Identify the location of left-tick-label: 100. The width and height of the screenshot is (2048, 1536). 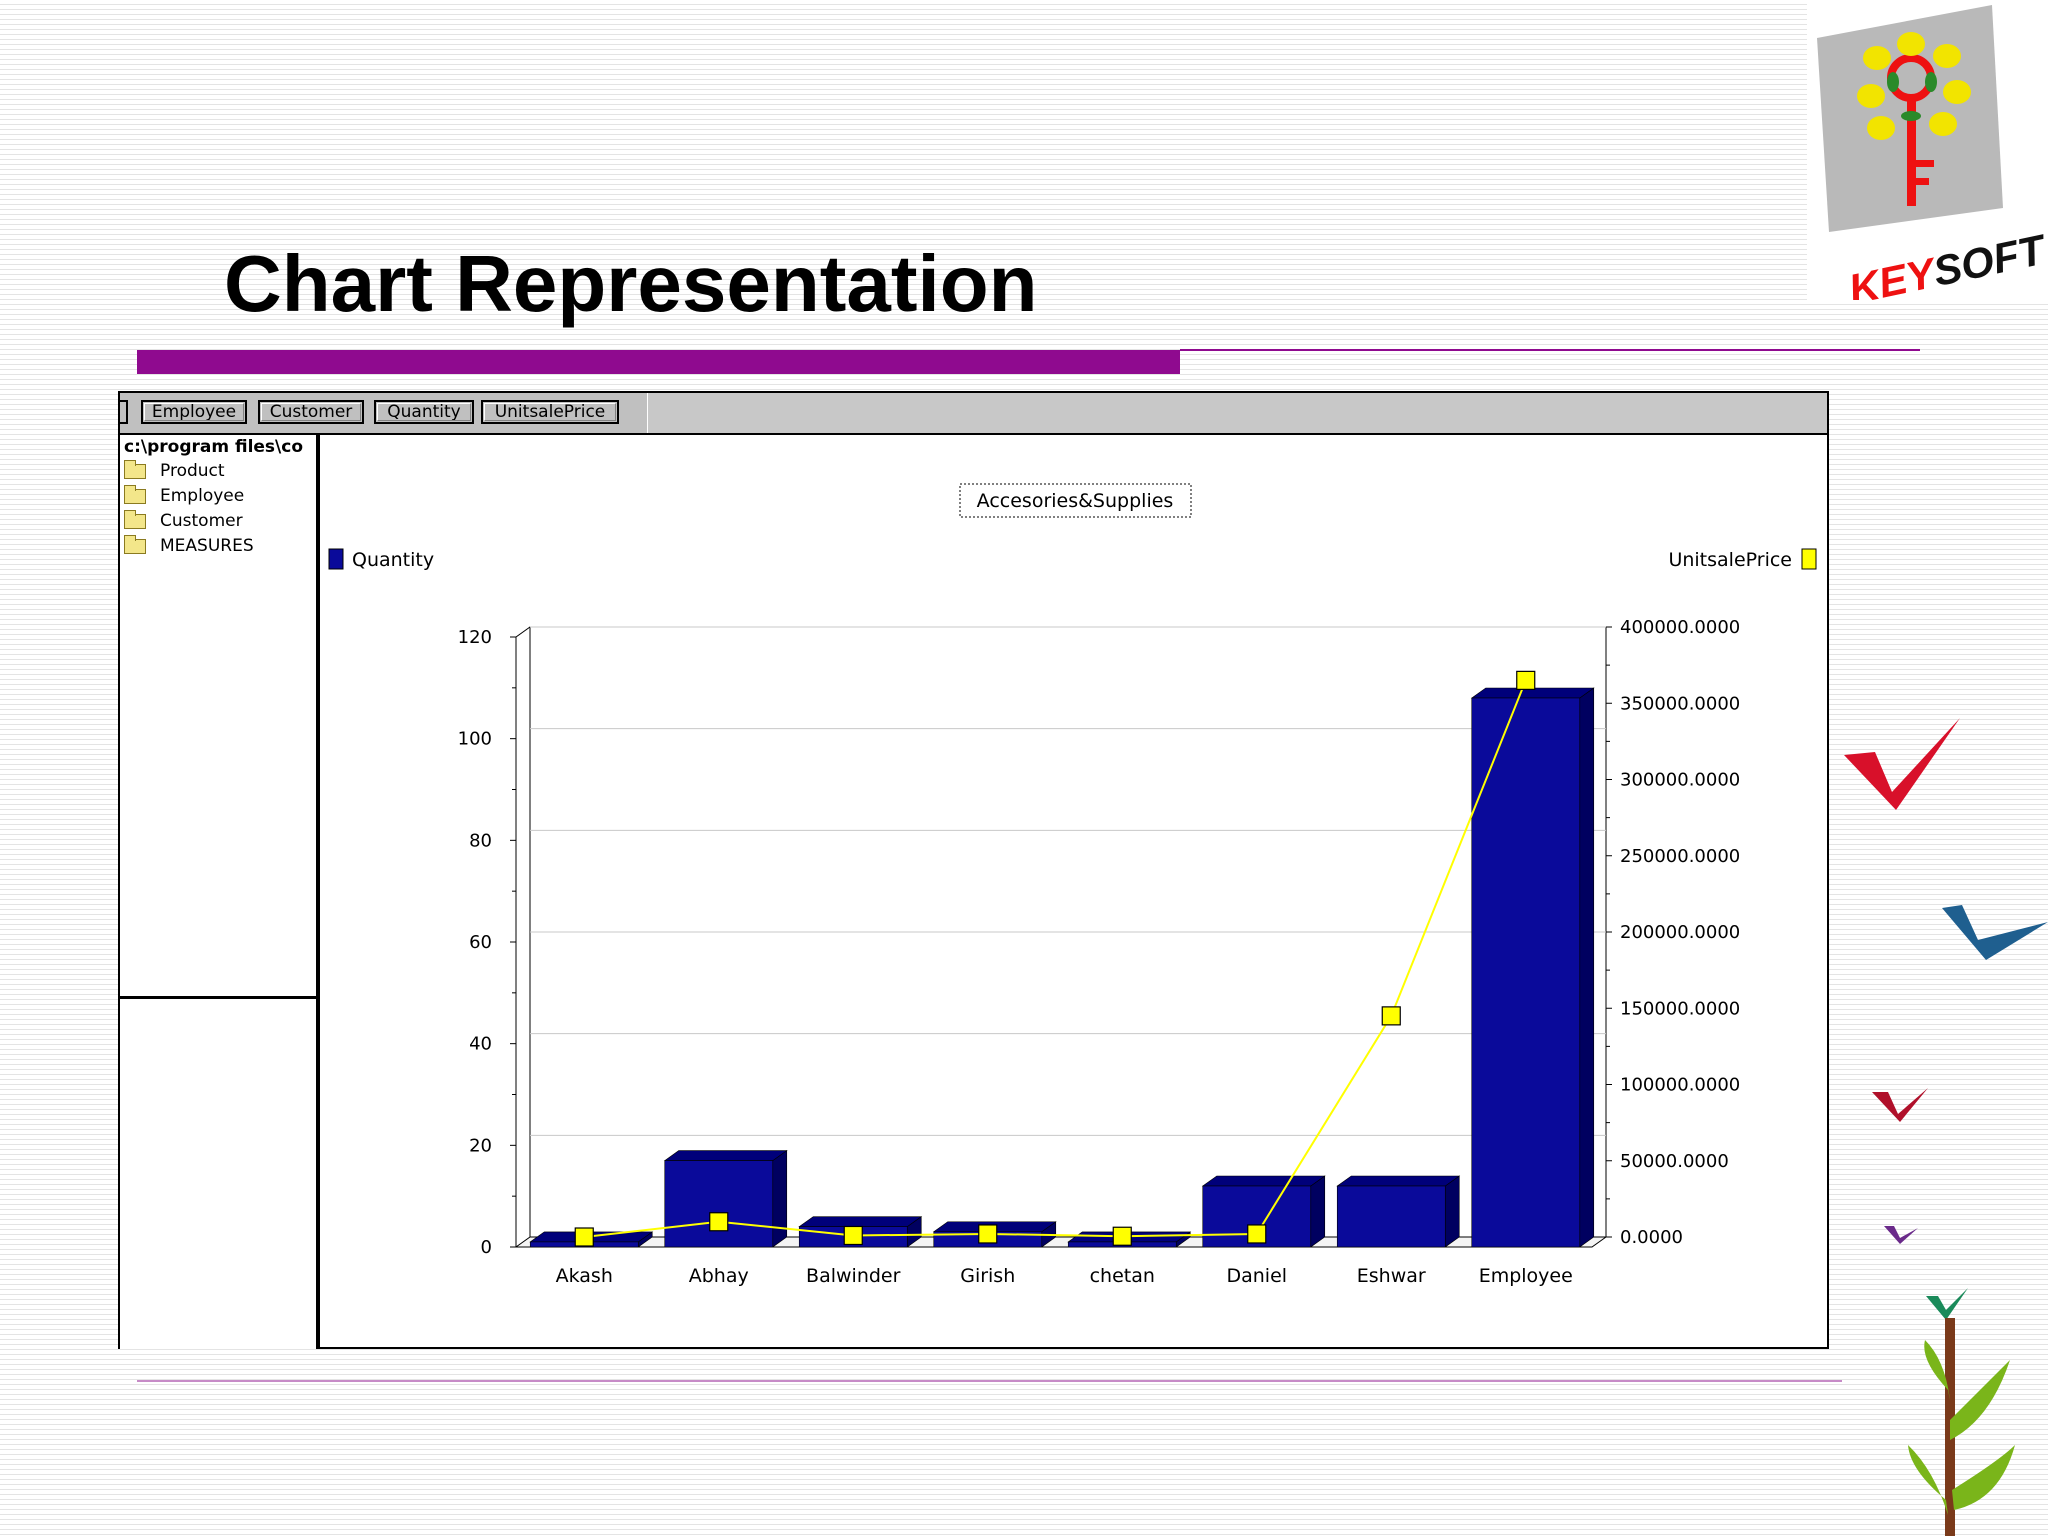
(475, 739).